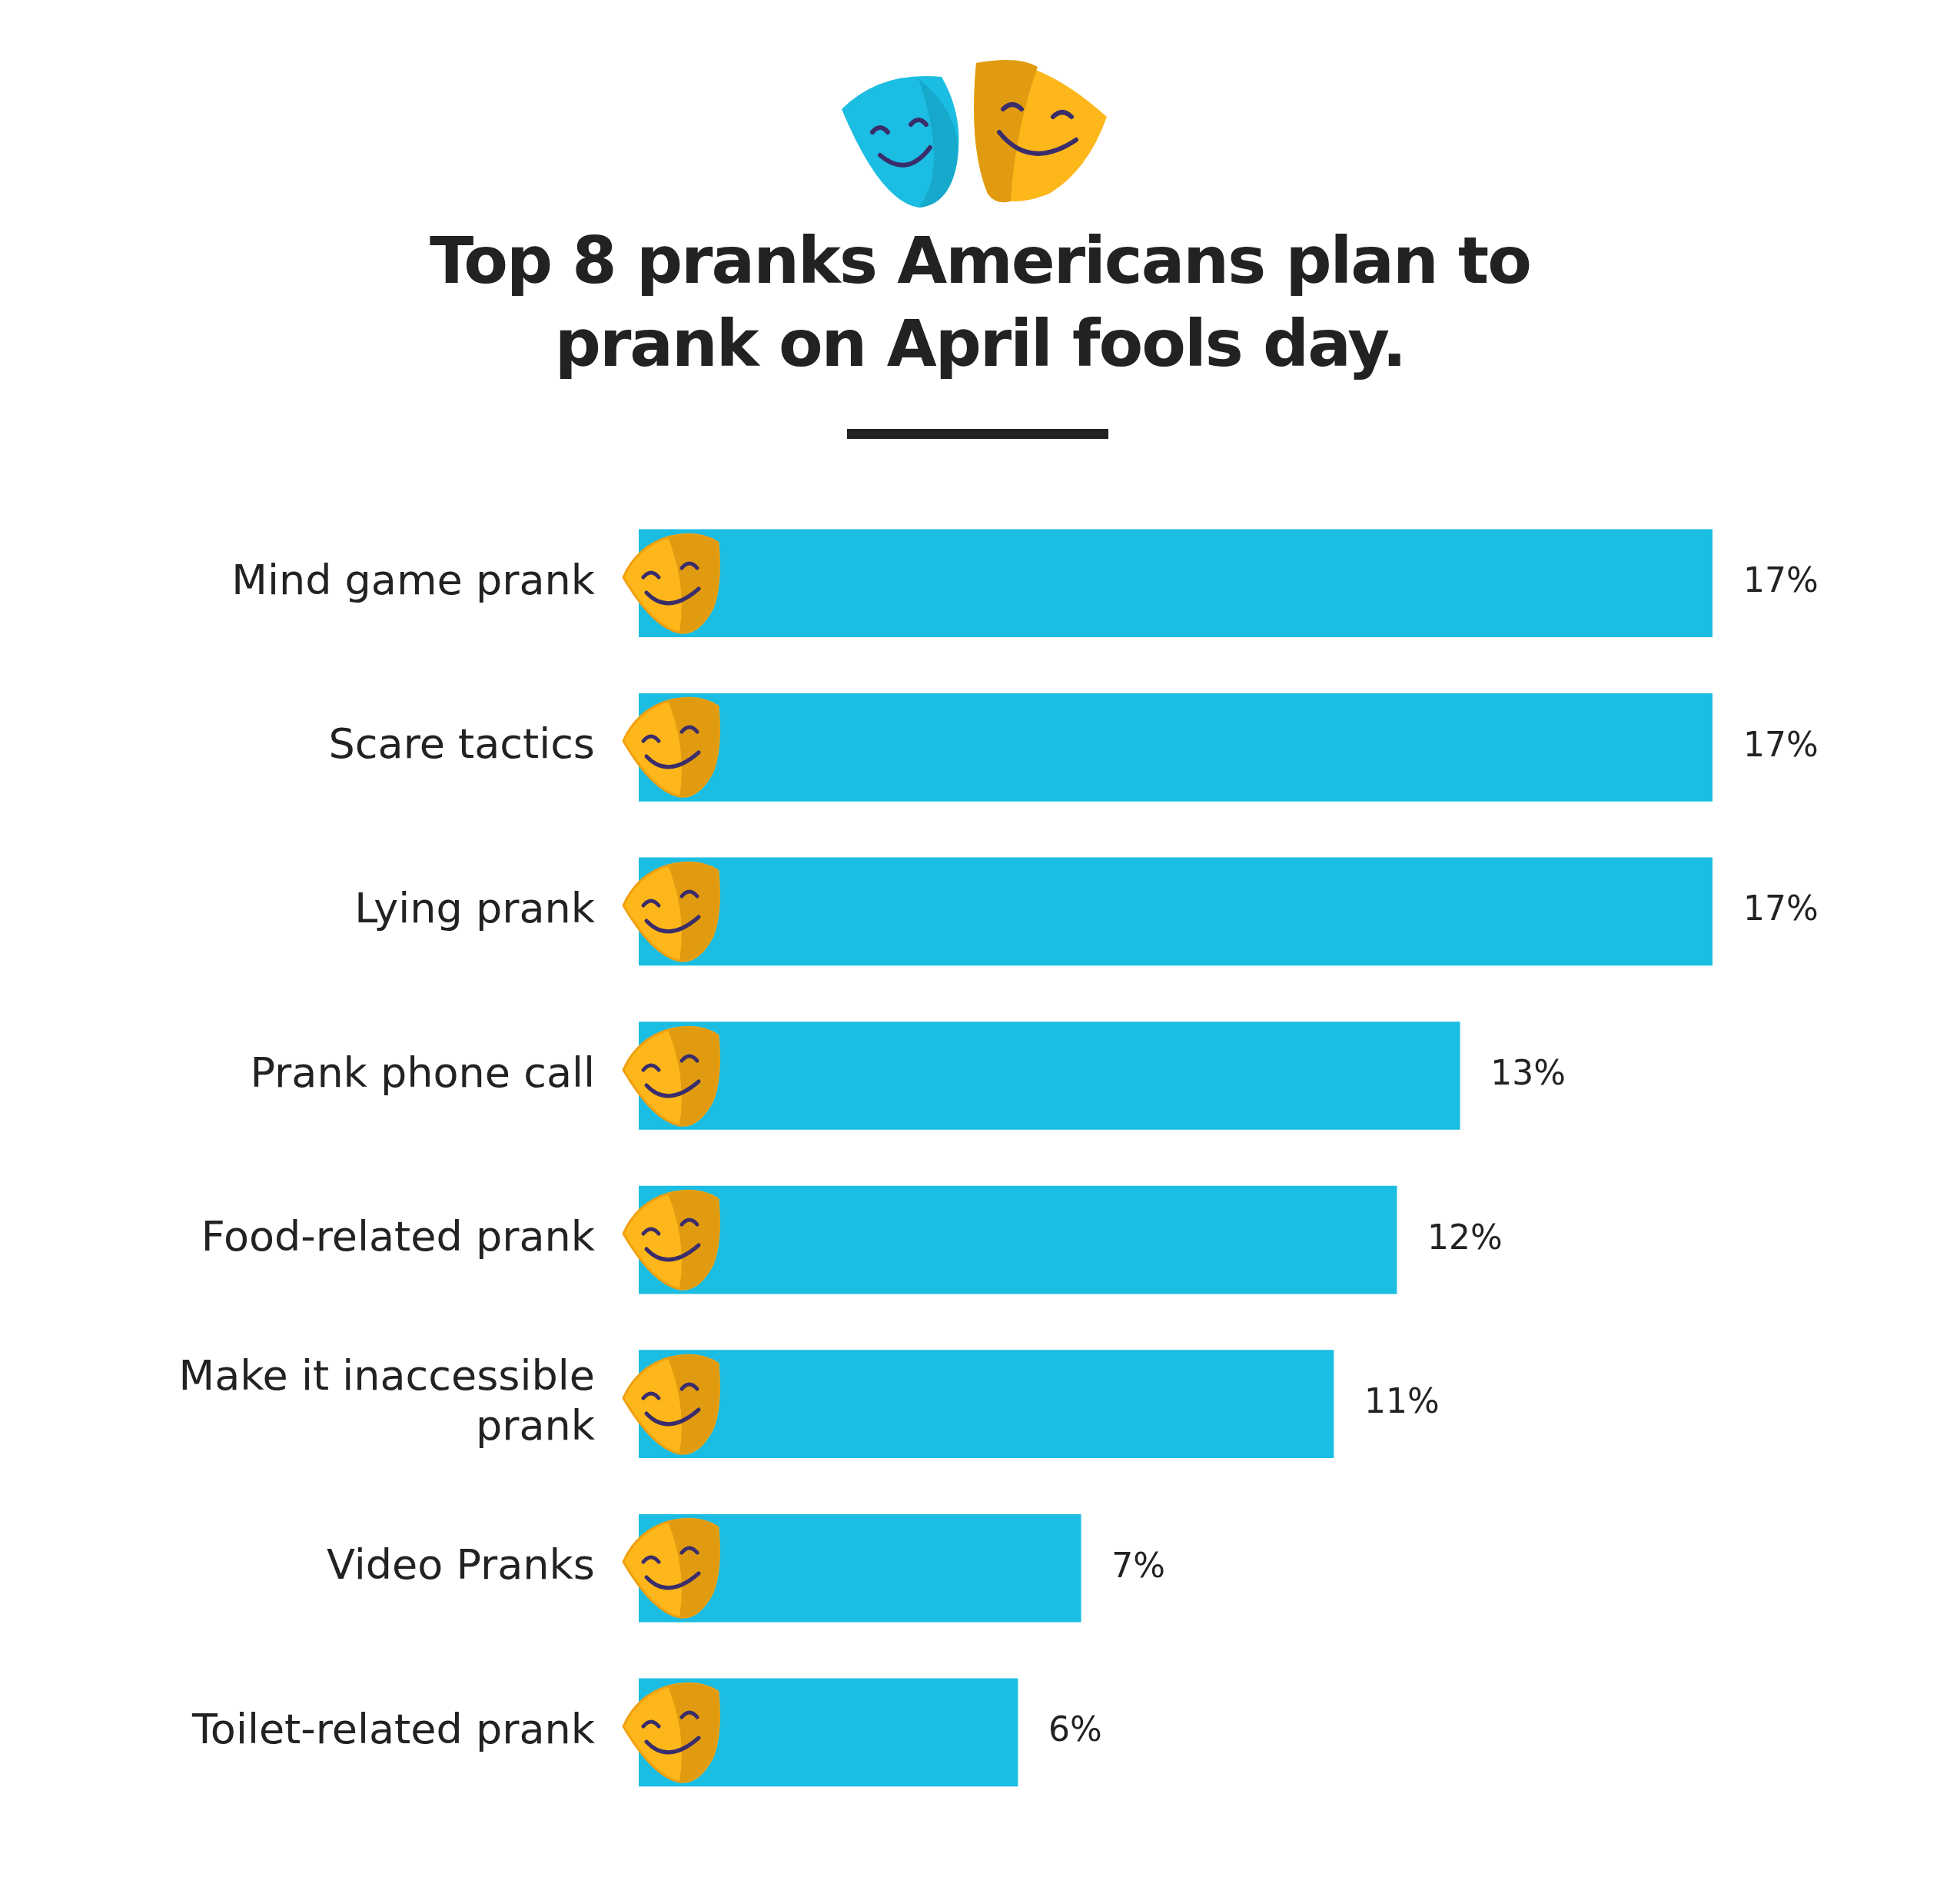 Image resolution: width=1960 pixels, height=1877 pixels. Describe the element at coordinates (475, 907) in the screenshot. I see `y-tick-label: Lying prank` at that location.